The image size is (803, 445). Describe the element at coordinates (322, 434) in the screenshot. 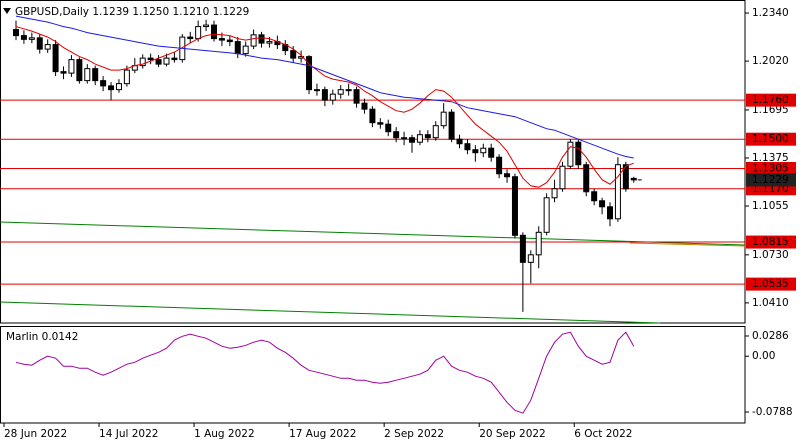

I see `x-tick-label: 17 Aug 2022` at that location.